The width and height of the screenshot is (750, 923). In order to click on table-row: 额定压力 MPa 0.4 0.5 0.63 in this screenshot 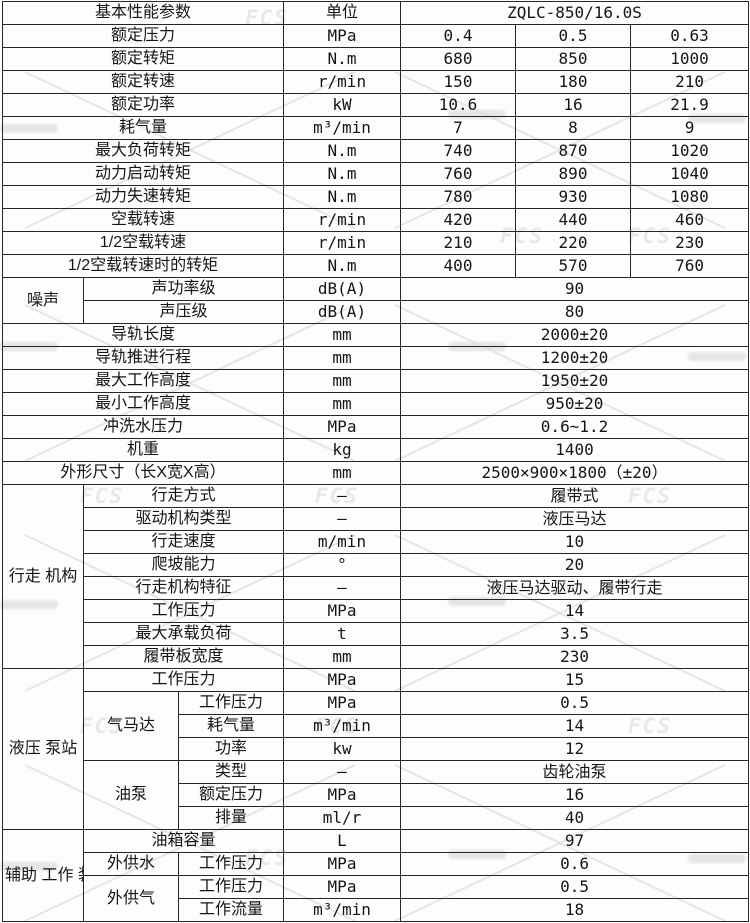, I will do `click(376, 36)`.